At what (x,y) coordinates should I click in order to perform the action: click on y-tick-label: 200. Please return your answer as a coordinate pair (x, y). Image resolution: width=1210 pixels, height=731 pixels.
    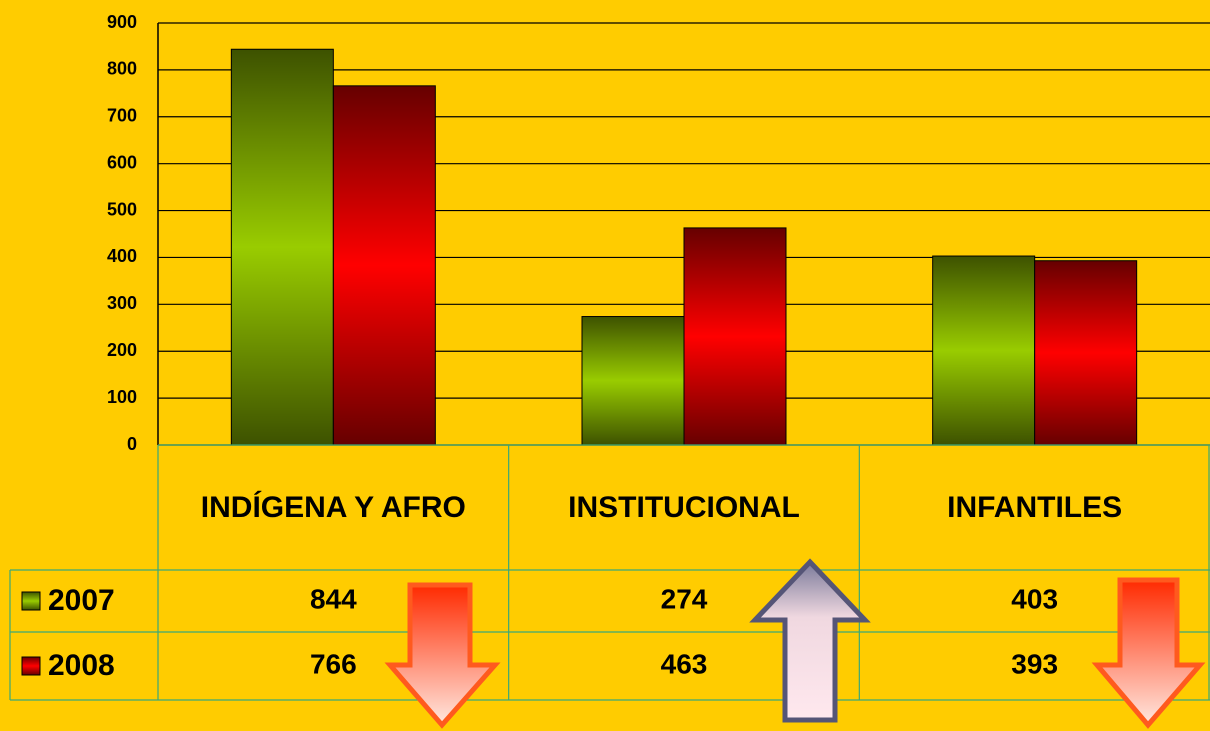
    Looking at the image, I should click on (122, 350).